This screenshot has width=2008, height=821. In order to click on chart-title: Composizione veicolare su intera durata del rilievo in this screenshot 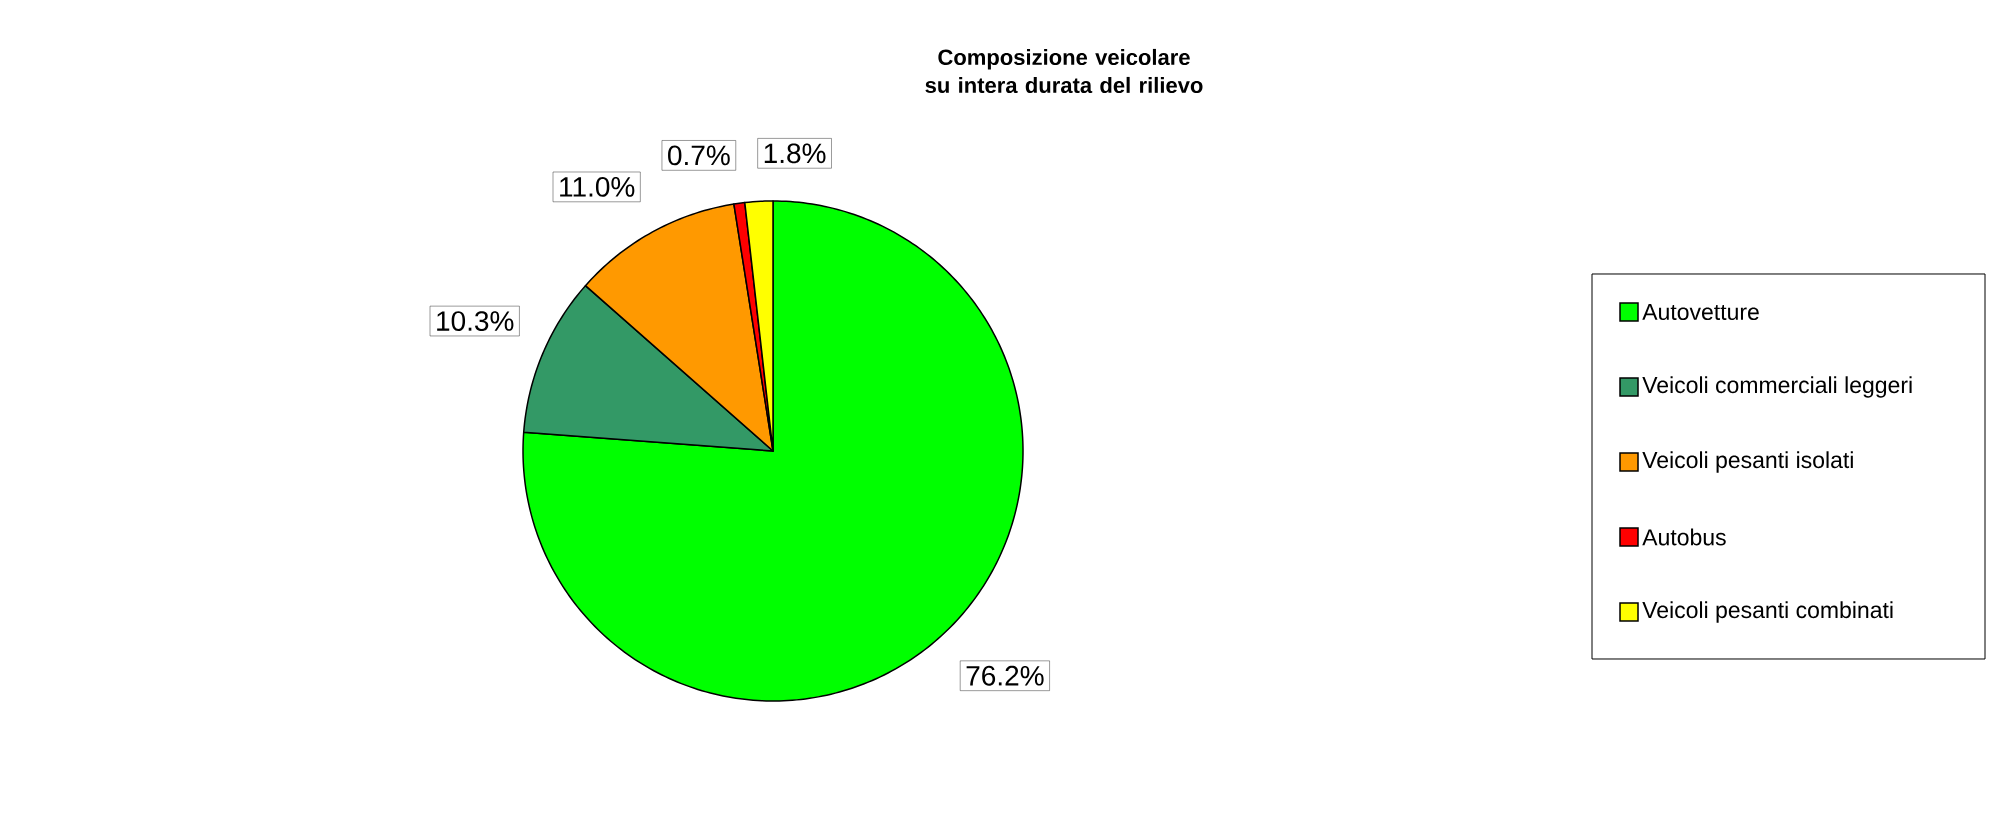, I will do `click(1064, 71)`.